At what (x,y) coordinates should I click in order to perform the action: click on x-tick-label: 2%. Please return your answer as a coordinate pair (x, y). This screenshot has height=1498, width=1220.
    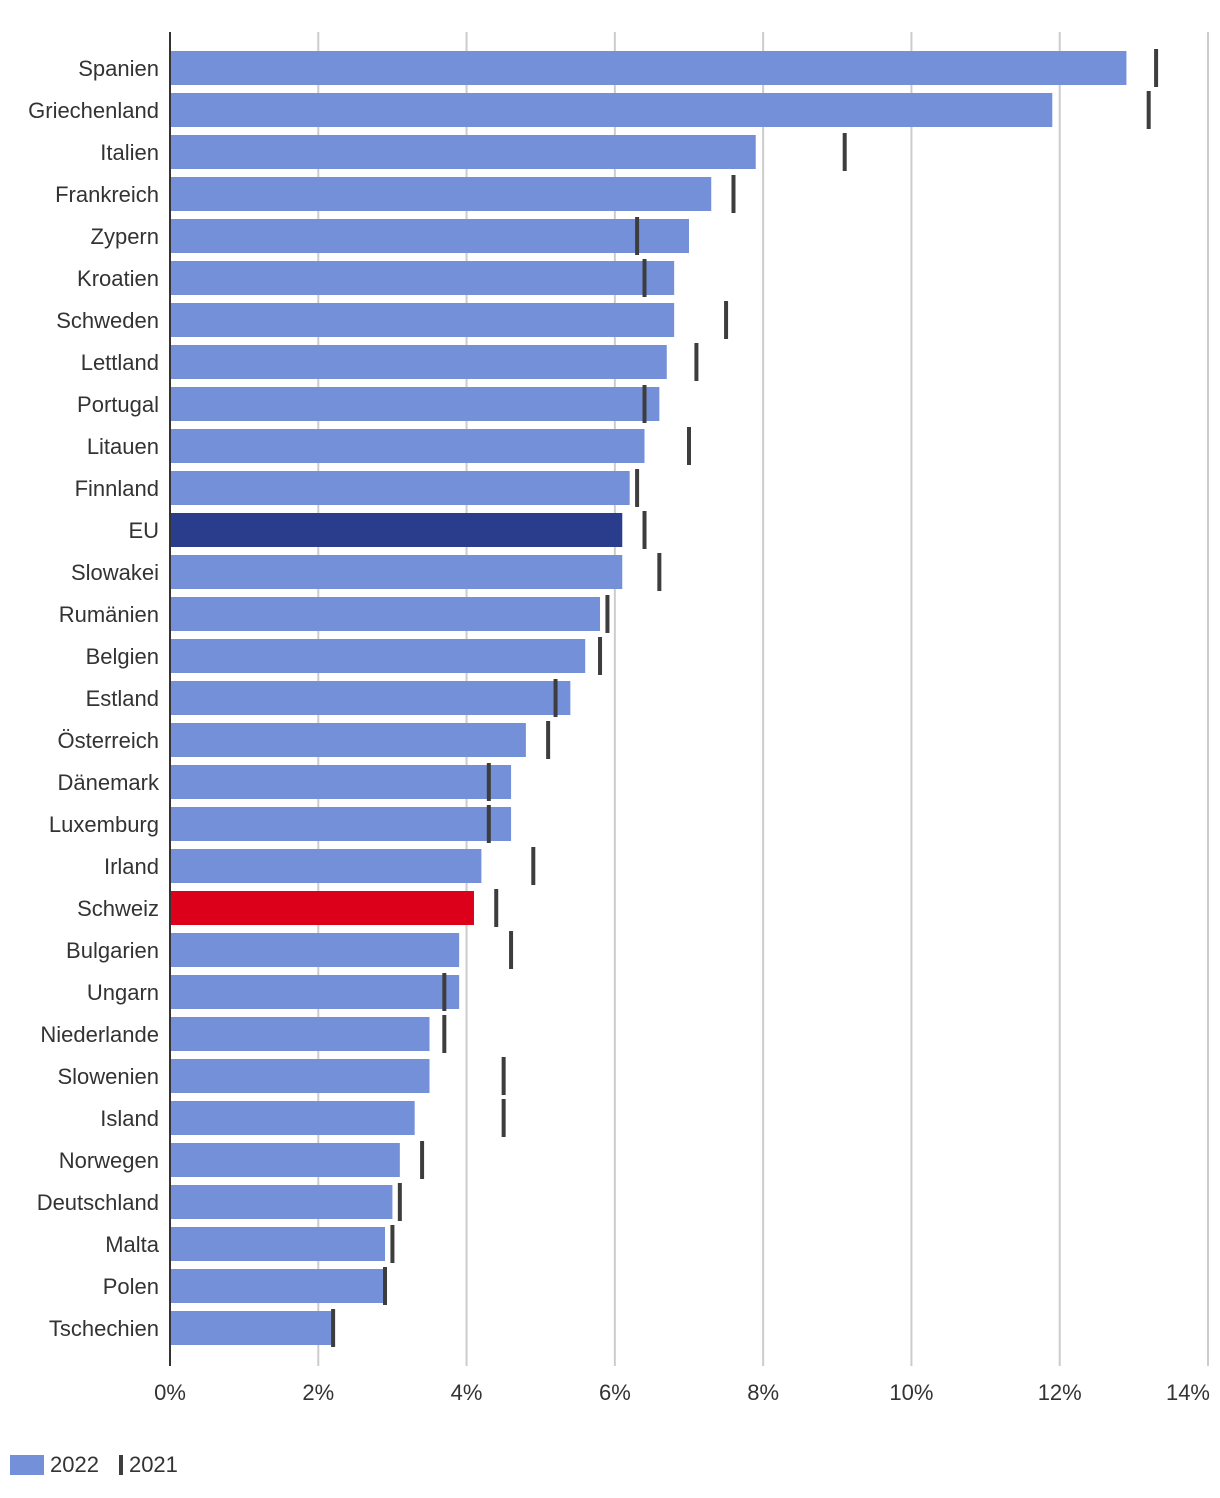
    Looking at the image, I should click on (318, 1392).